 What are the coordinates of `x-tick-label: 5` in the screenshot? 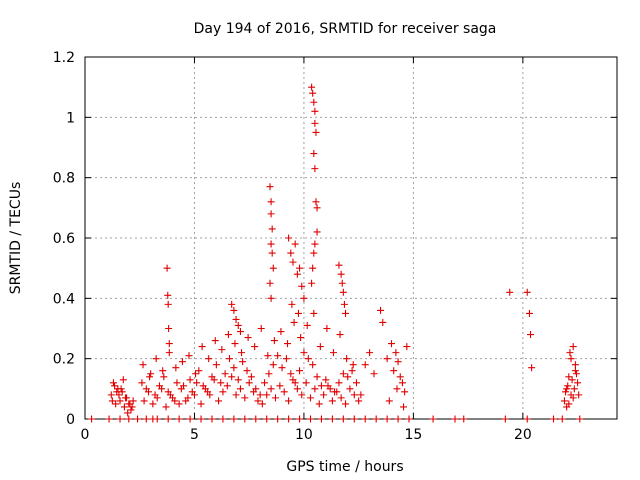 It's located at (194, 435).